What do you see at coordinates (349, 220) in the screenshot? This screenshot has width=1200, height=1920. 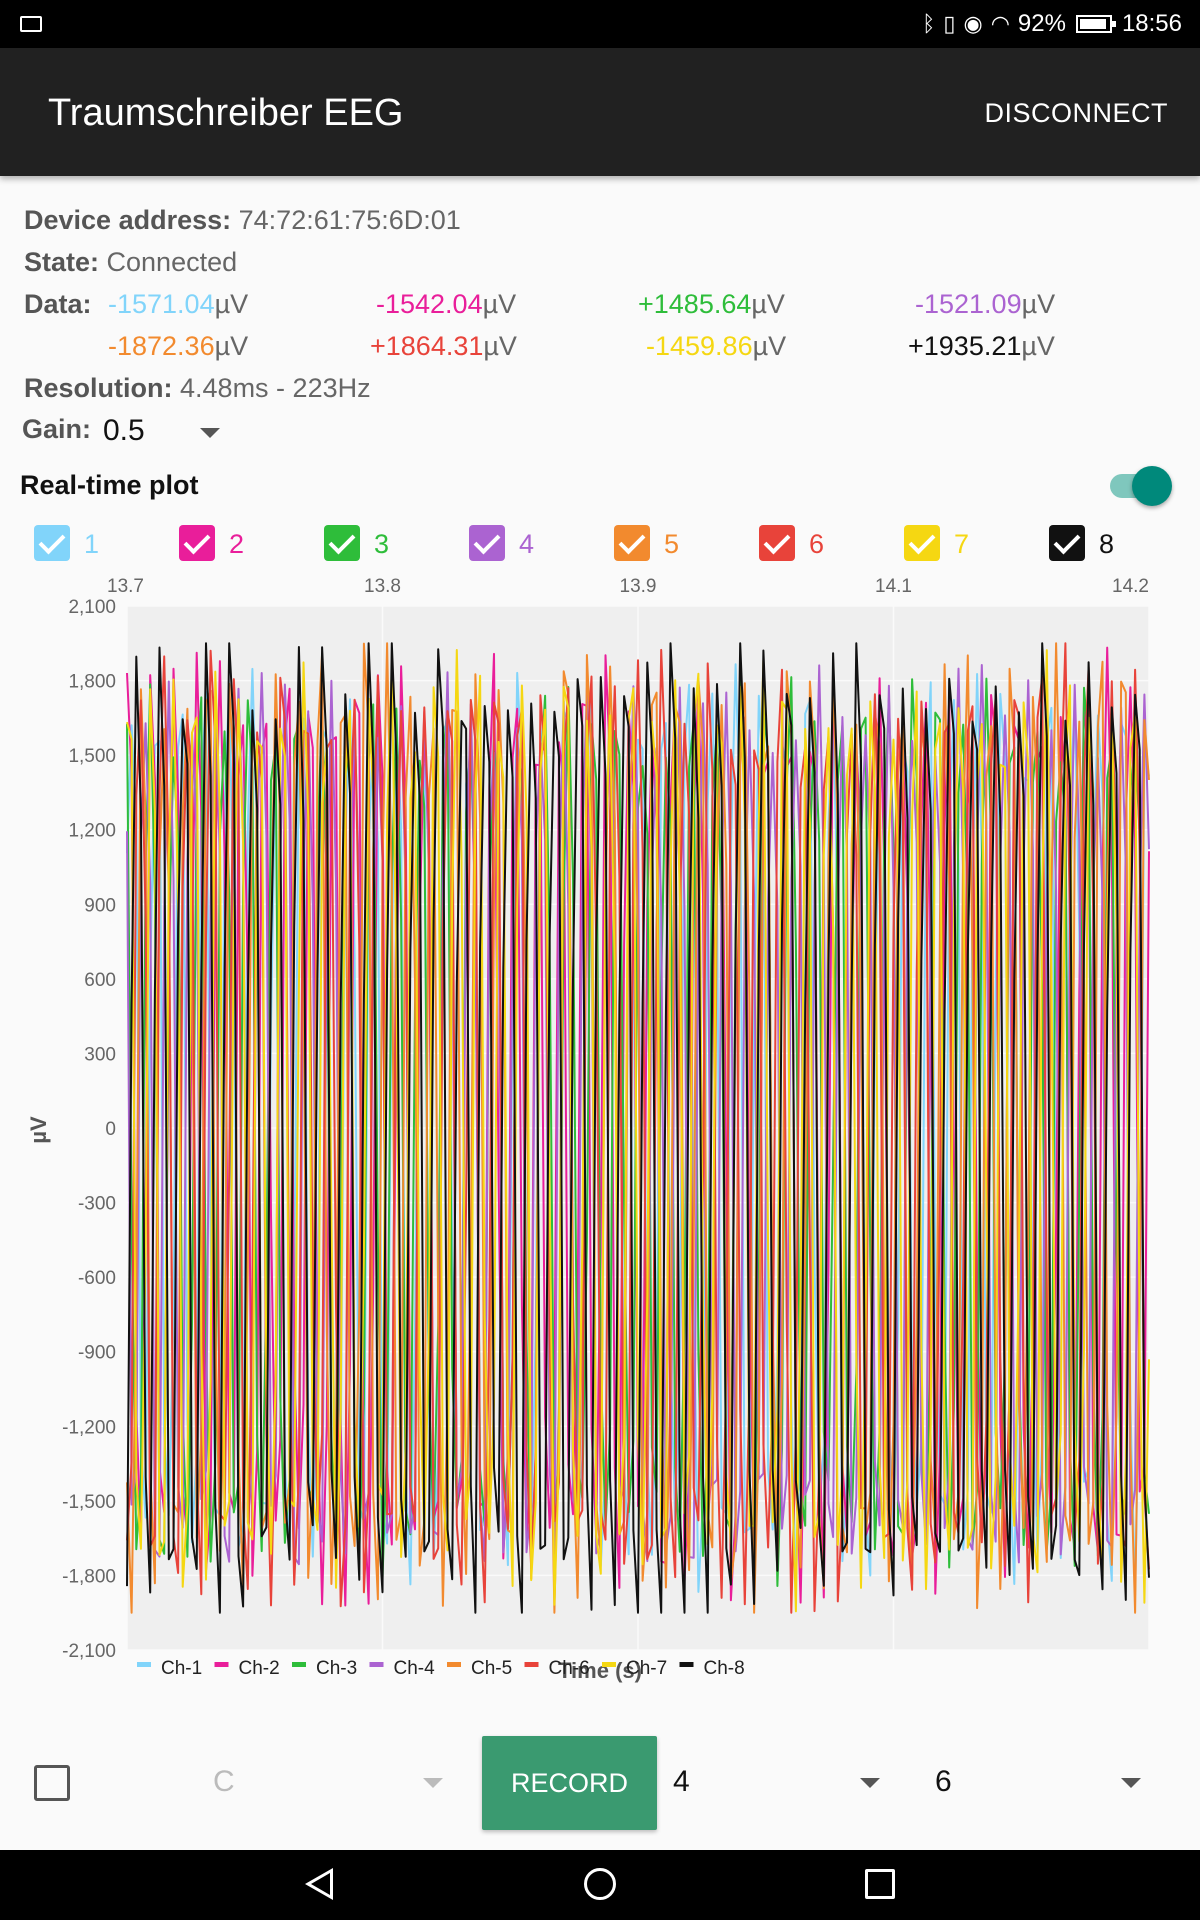 I see `device-address-value: 74:72:61:75:6D:01` at bounding box center [349, 220].